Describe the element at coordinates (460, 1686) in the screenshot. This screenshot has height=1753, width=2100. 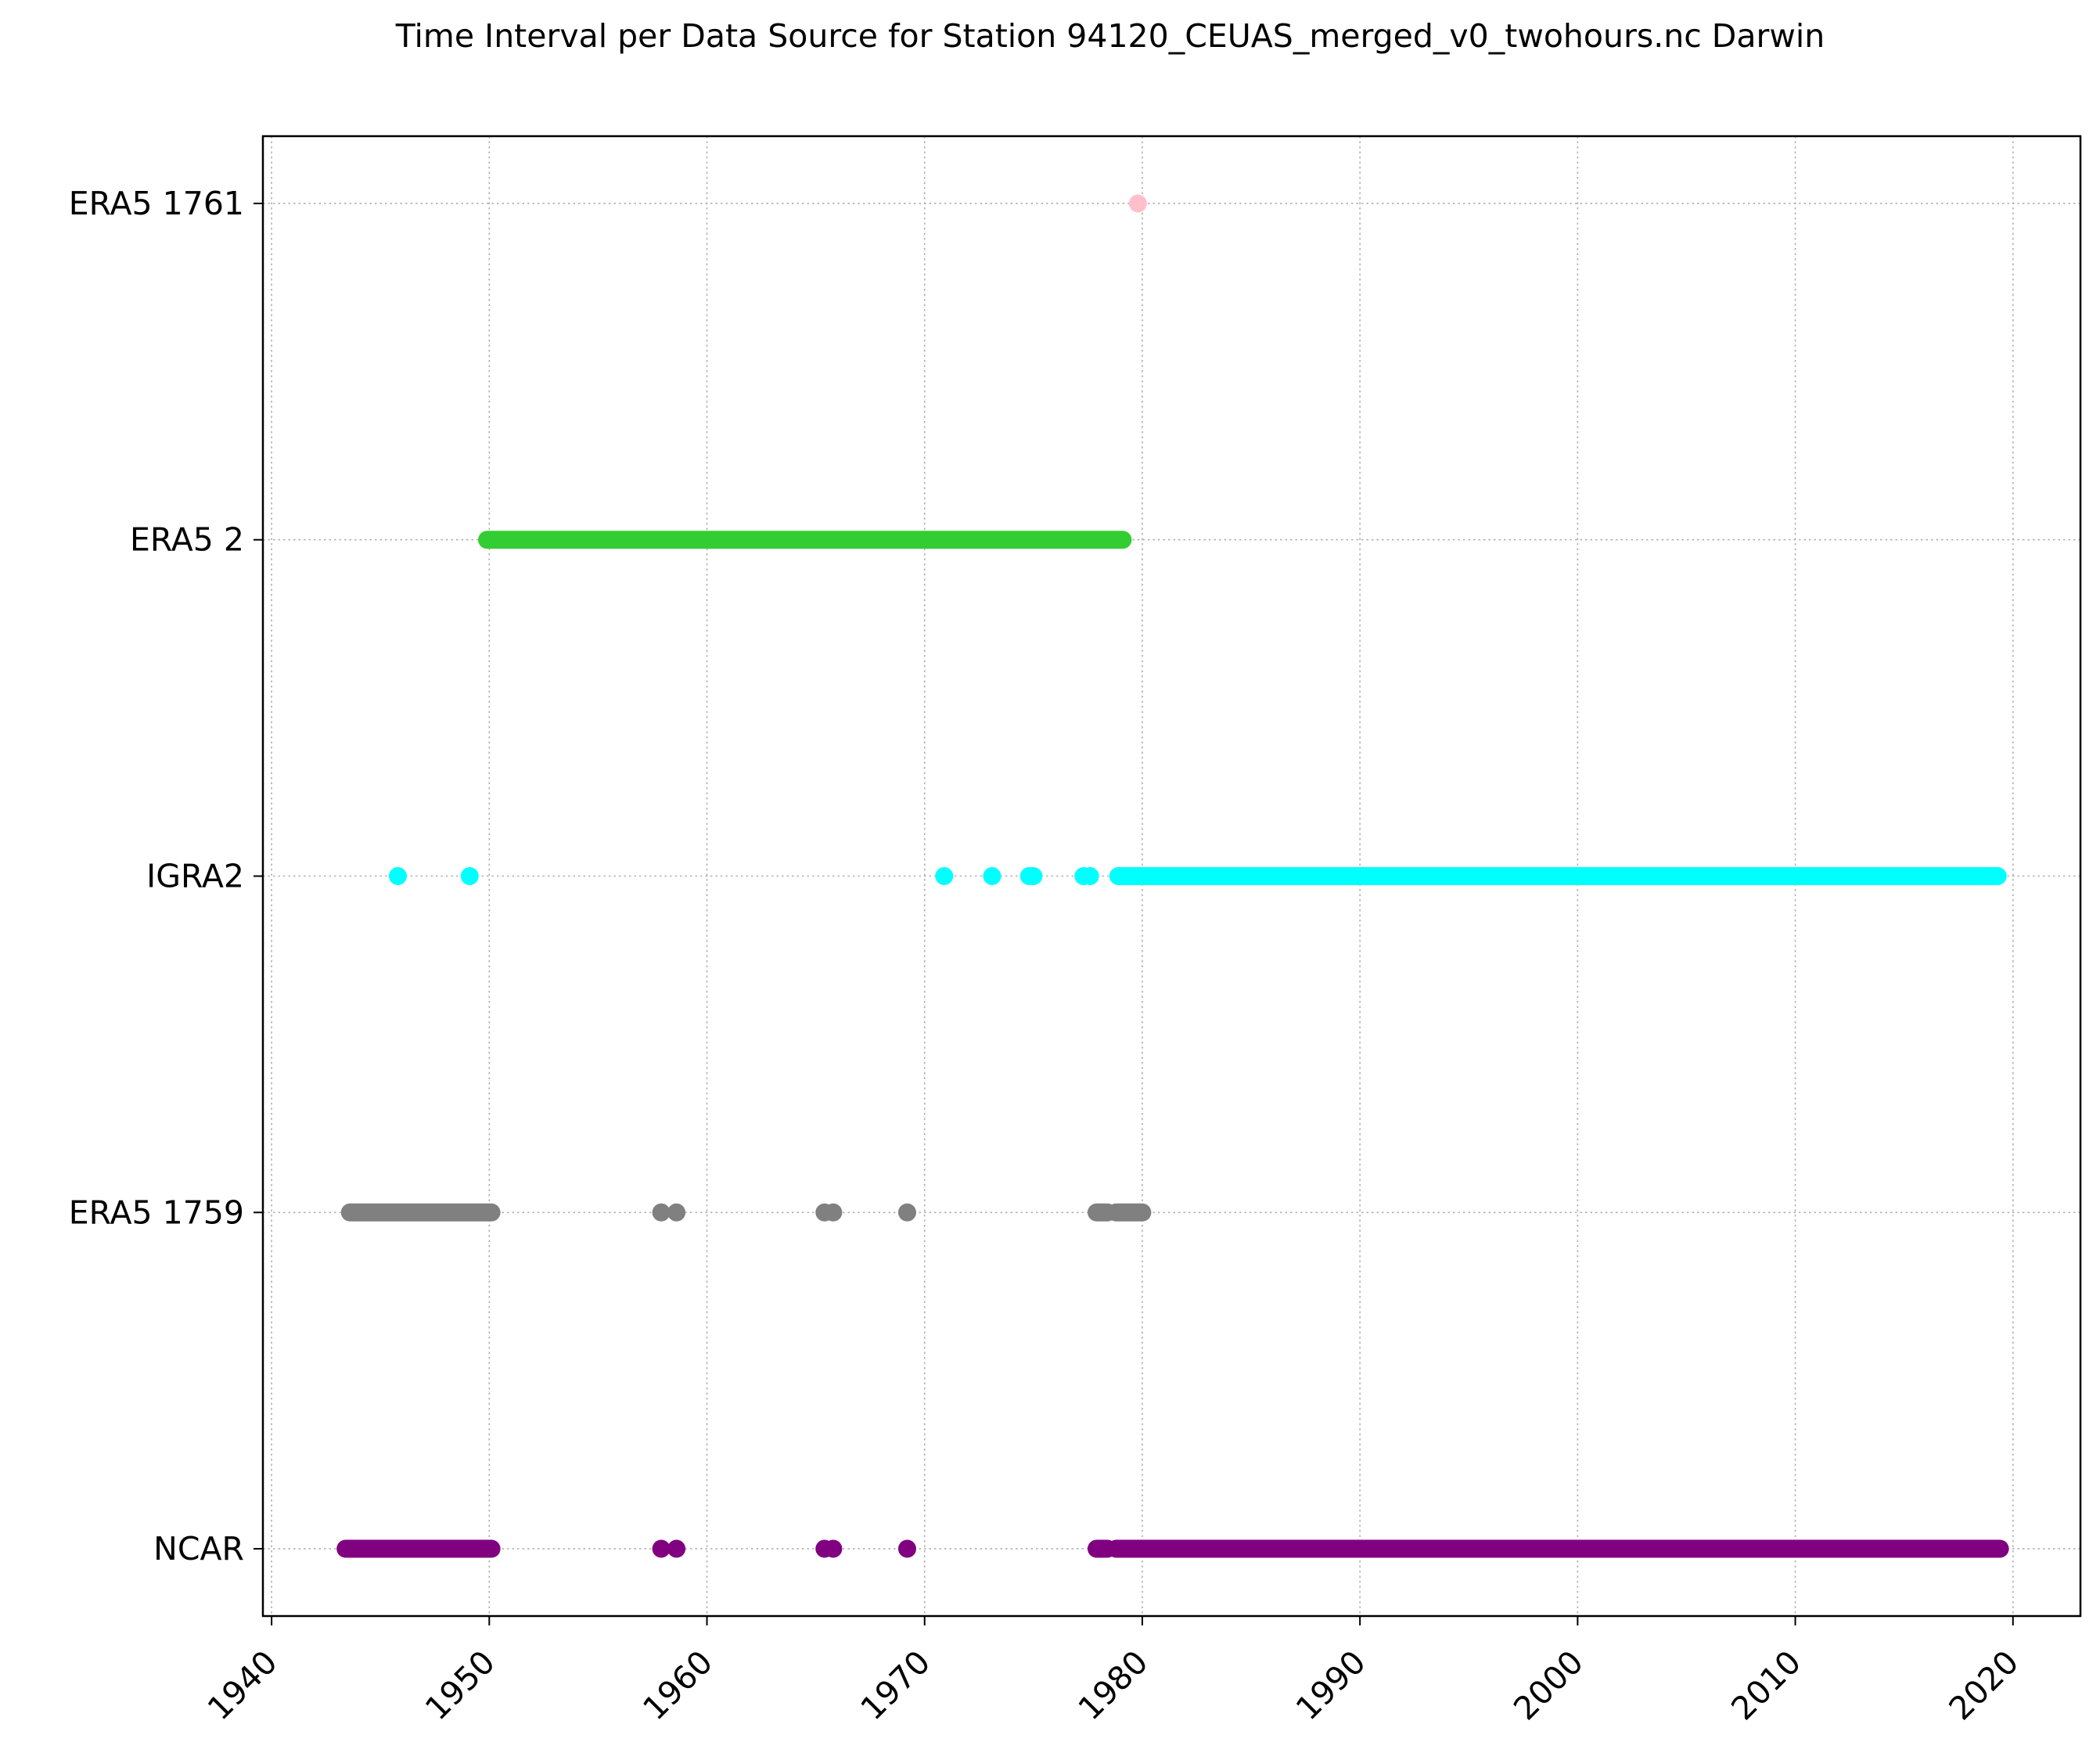
I see `x-tick-label: 1950` at that location.